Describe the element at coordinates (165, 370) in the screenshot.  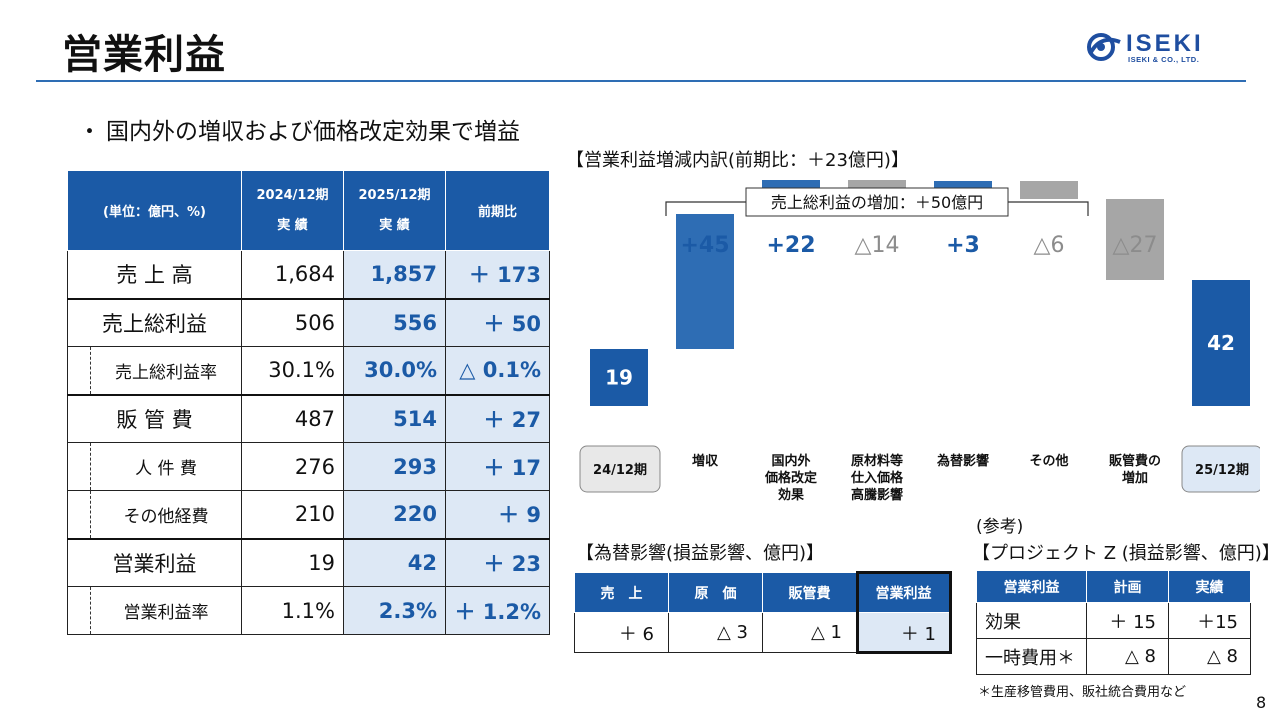
I see `sub-row-label: 売上総利益率` at that location.